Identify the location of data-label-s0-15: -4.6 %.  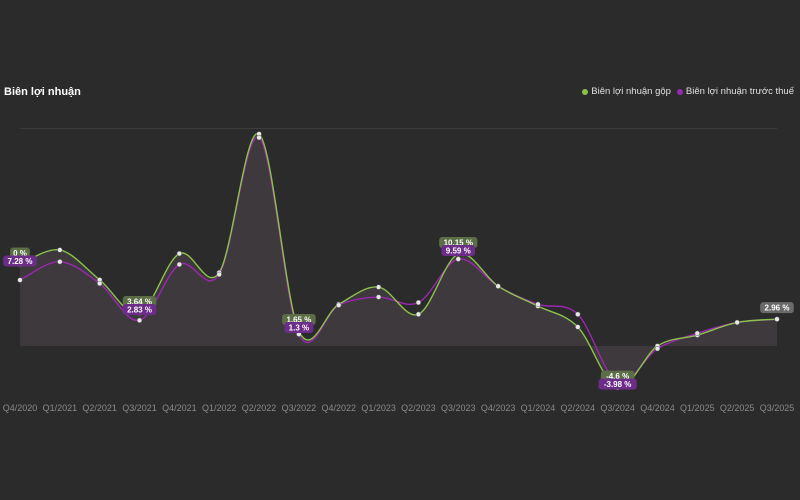
(617, 376).